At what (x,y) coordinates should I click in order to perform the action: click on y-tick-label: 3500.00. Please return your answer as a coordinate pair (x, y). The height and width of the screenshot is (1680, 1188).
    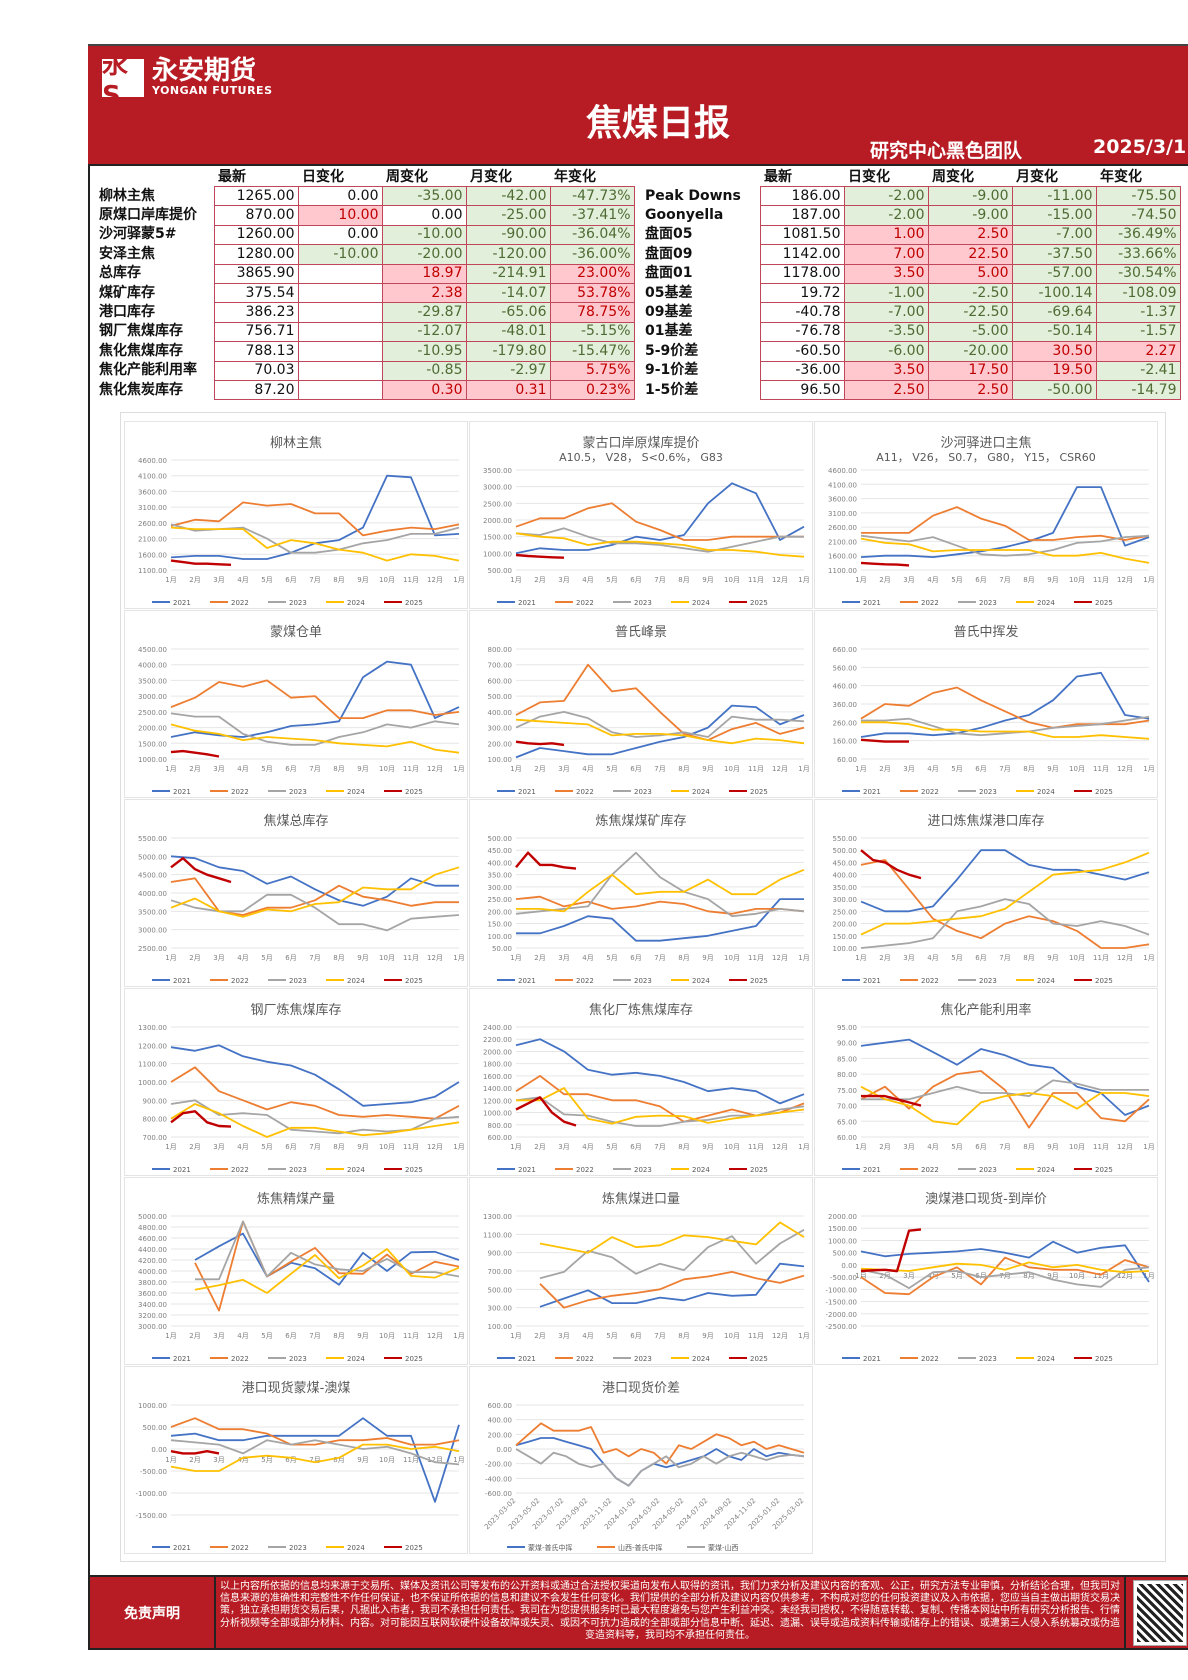
    Looking at the image, I should click on (152, 912).